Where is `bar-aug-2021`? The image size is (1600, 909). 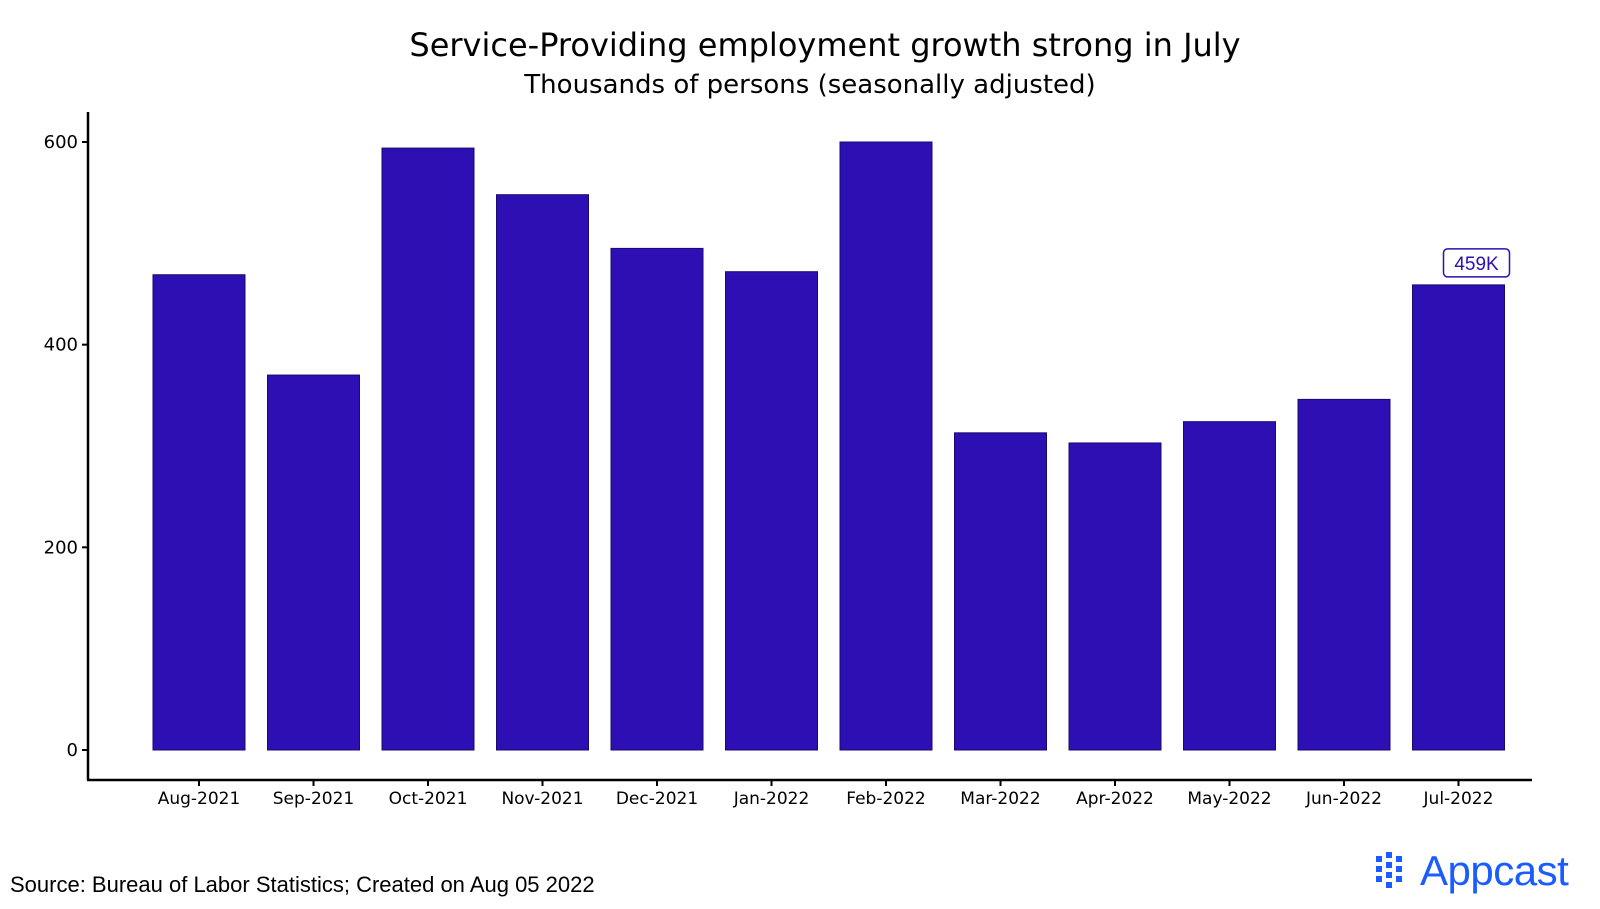
bar-aug-2021 is located at coordinates (199, 512).